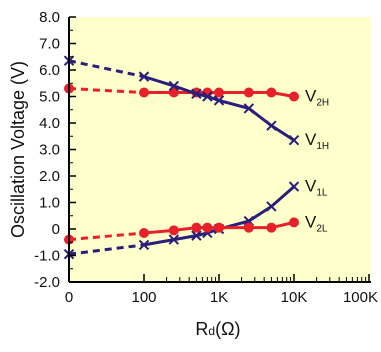  I want to click on x-tick-label: 100, so click(143, 297).